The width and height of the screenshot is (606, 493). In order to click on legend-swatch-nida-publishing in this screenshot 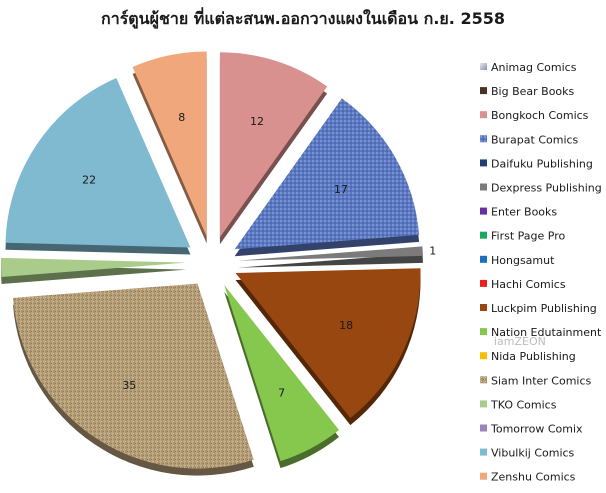, I will do `click(483, 356)`.